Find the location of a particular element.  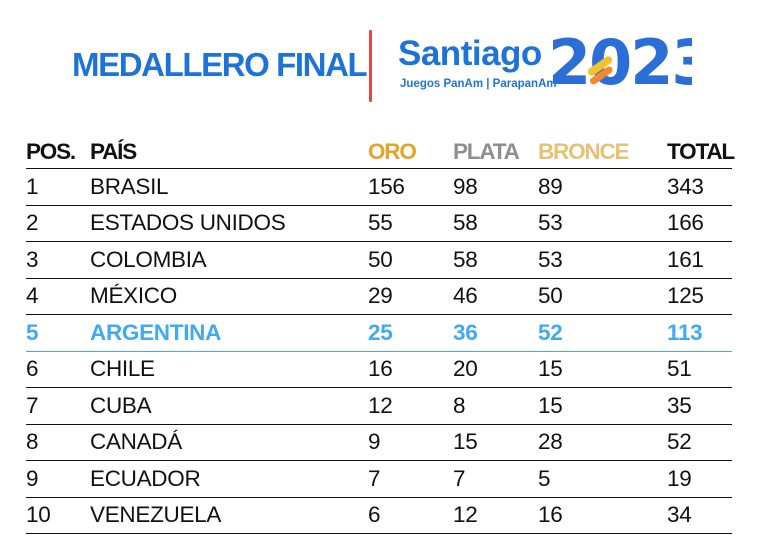

cell-pos: 5 is located at coordinates (58, 333).